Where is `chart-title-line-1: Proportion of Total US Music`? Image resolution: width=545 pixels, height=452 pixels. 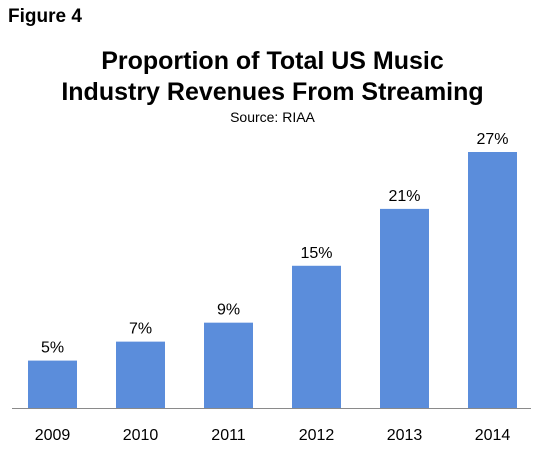 chart-title-line-1: Proportion of Total US Music is located at coordinates (272, 61).